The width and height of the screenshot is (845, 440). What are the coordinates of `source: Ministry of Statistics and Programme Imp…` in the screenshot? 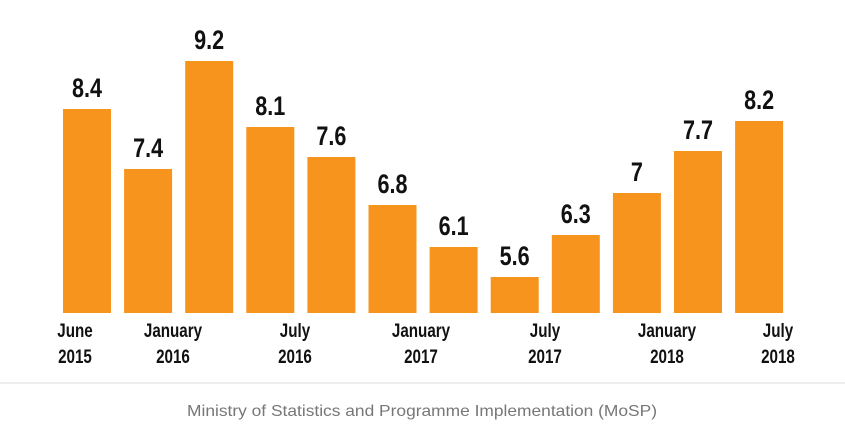 It's located at (422, 411).